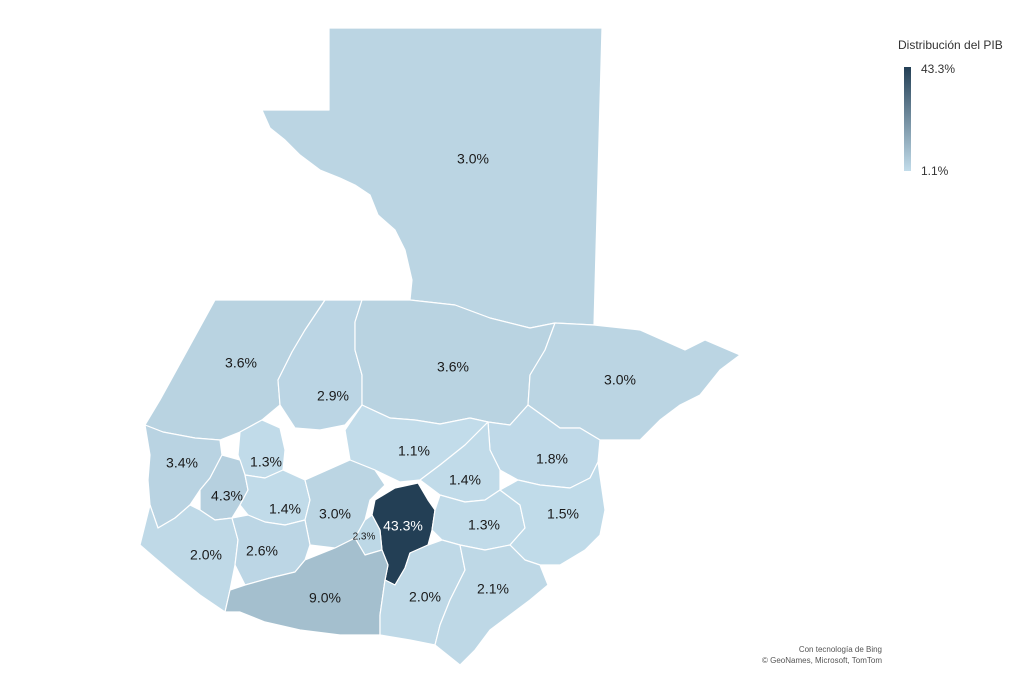 This screenshot has width=1024, height=674. I want to click on region-label-totonicapan: 1.3%, so click(266, 462).